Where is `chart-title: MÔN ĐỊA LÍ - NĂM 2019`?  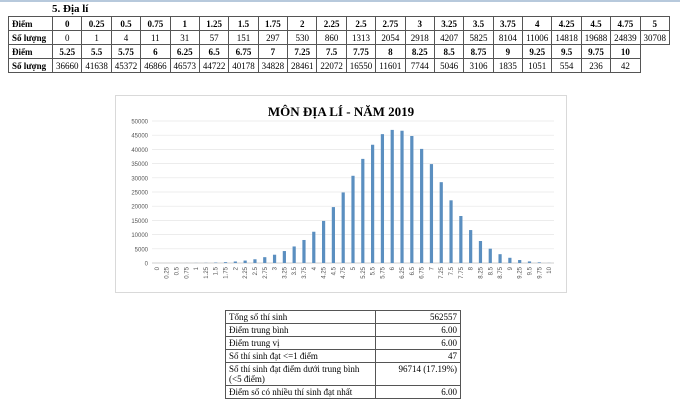 chart-title: MÔN ĐỊA LÍ - NĂM 2019 is located at coordinates (341, 111).